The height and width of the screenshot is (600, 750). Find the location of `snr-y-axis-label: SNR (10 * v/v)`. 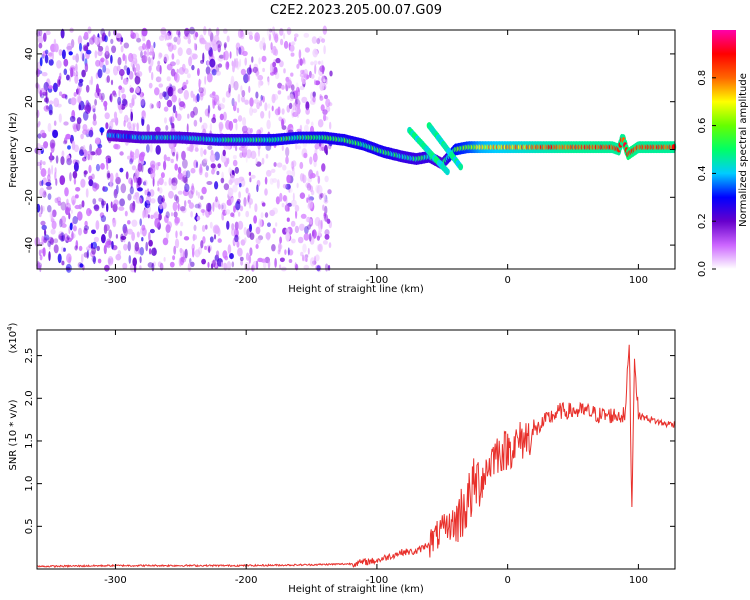

snr-y-axis-label: SNR (10 * v/v) is located at coordinates (13, 434).